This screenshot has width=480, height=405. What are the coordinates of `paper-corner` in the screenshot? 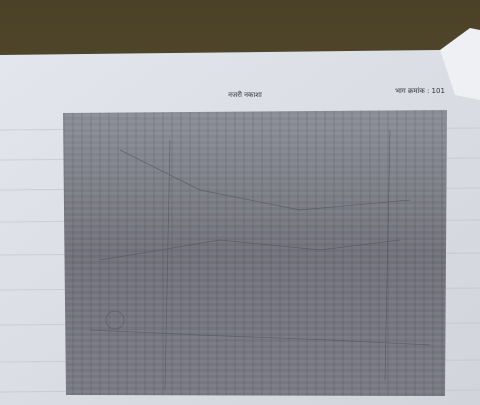 It's located at (460, 64).